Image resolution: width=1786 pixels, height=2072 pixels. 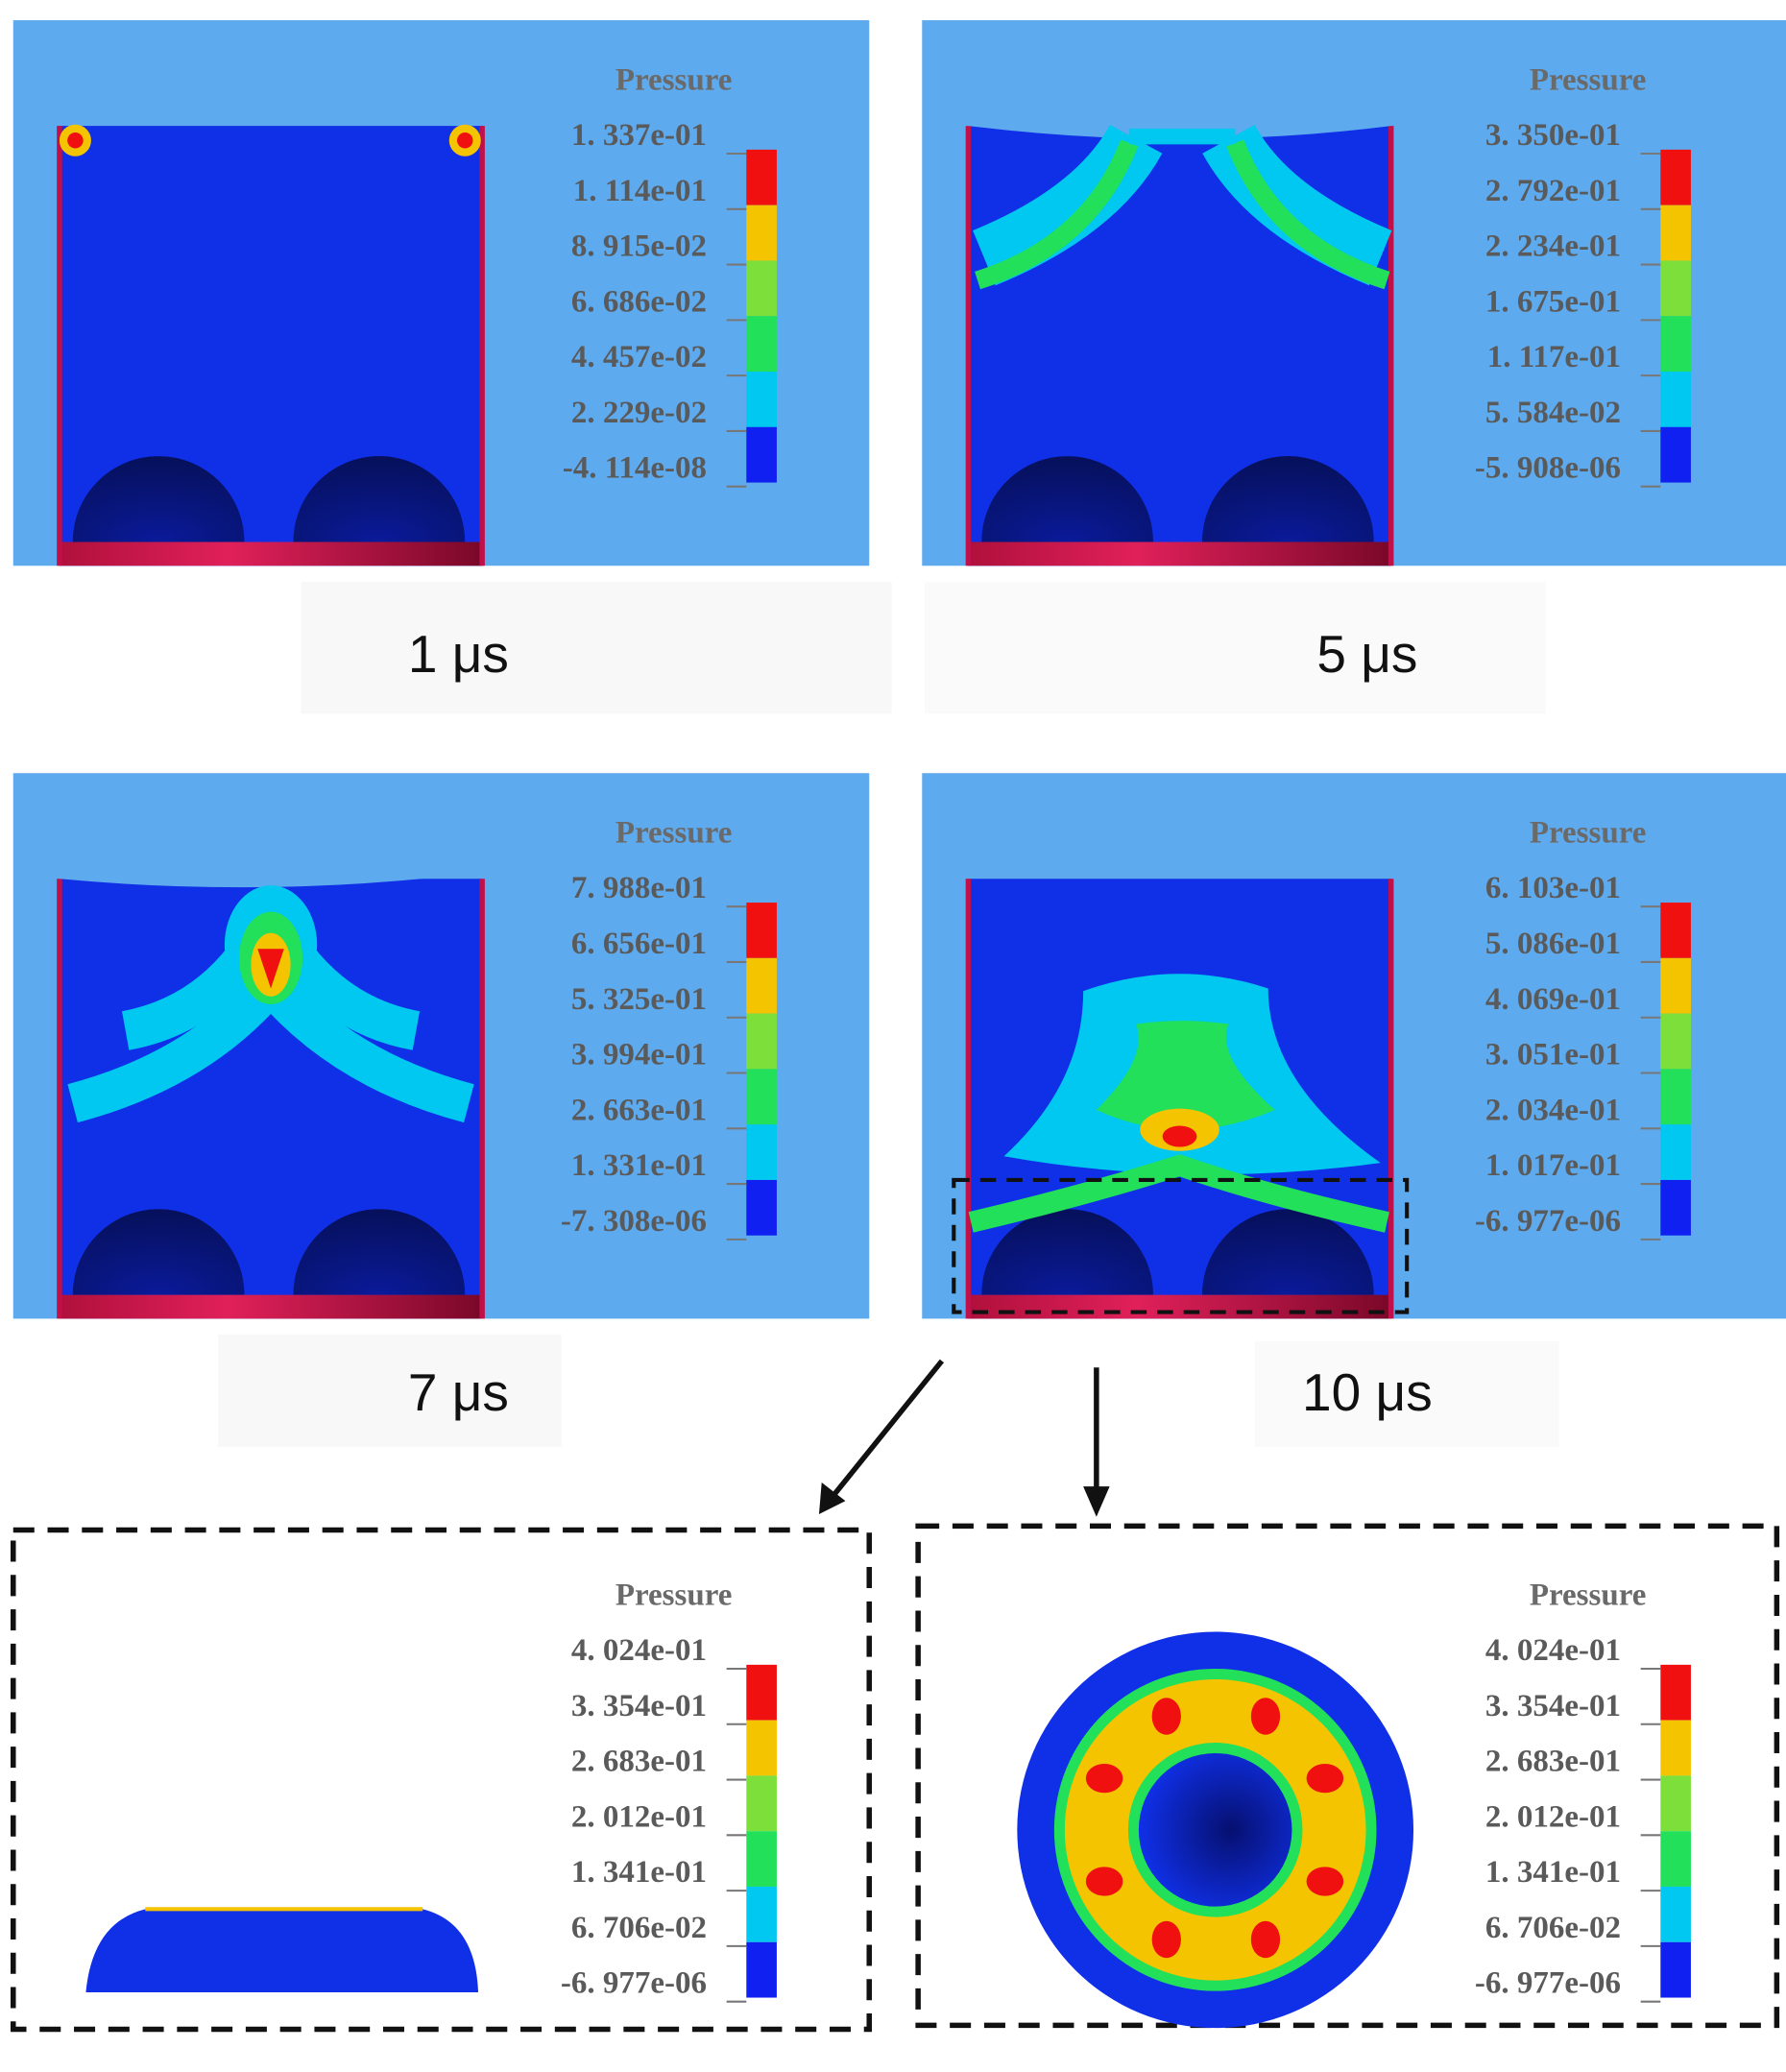 I want to click on zoom-side, so click(x=441, y=1780).